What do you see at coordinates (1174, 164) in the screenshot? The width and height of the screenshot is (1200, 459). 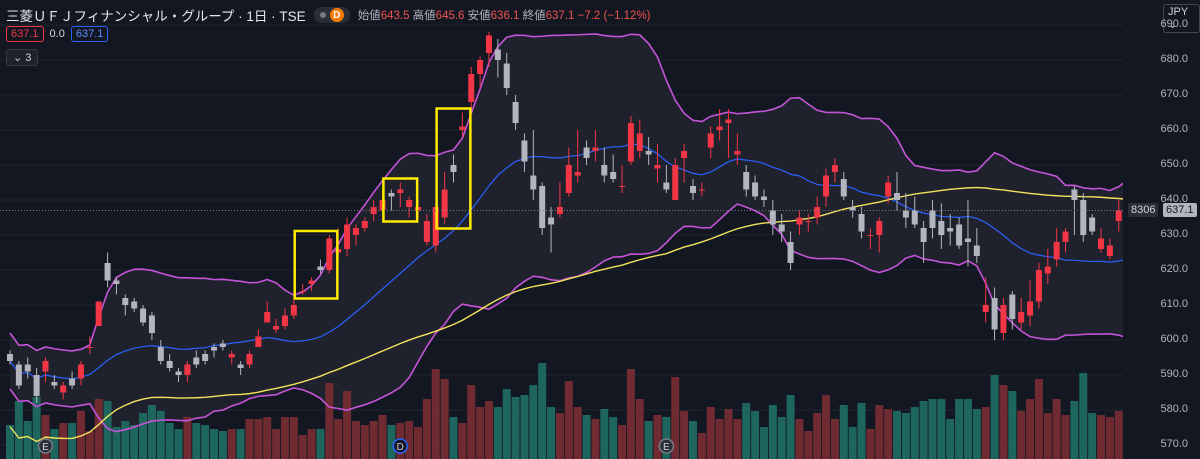 I see `y-tick-label: 650.0` at bounding box center [1174, 164].